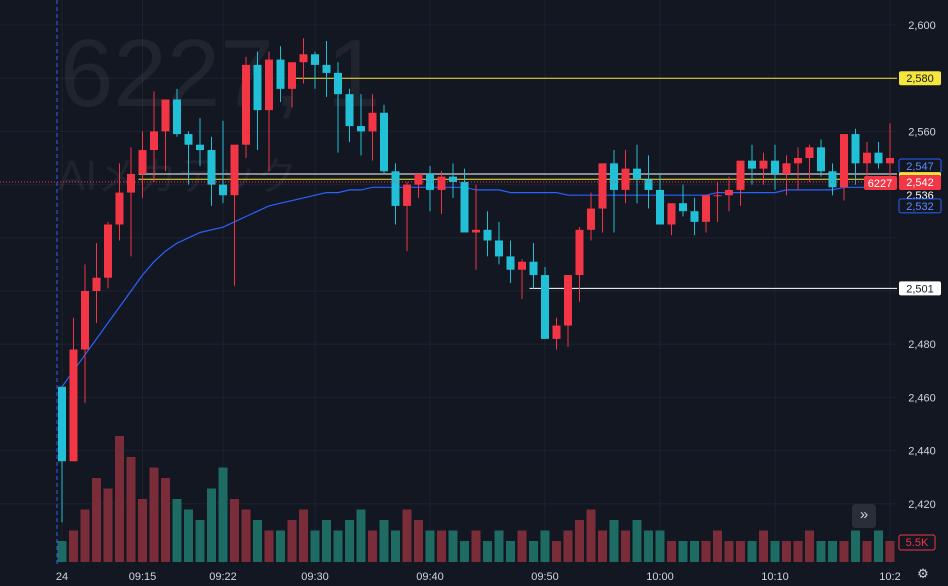 This screenshot has height=586, width=948. What do you see at coordinates (920, 207) in the screenshot?
I see `price-axis-tag-text: 2,532` at bounding box center [920, 207].